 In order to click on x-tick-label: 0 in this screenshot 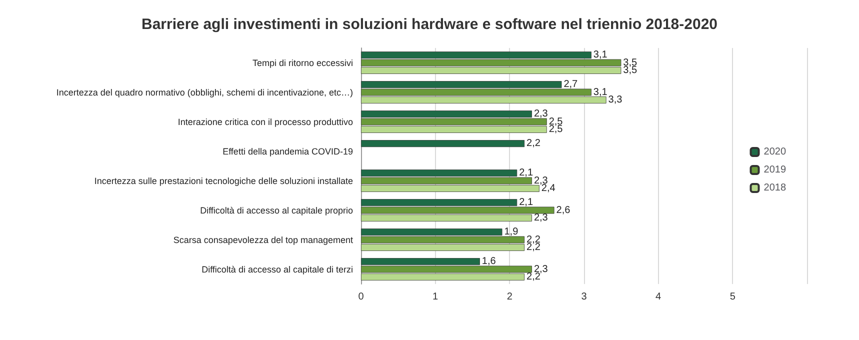, I will do `click(361, 297)`.